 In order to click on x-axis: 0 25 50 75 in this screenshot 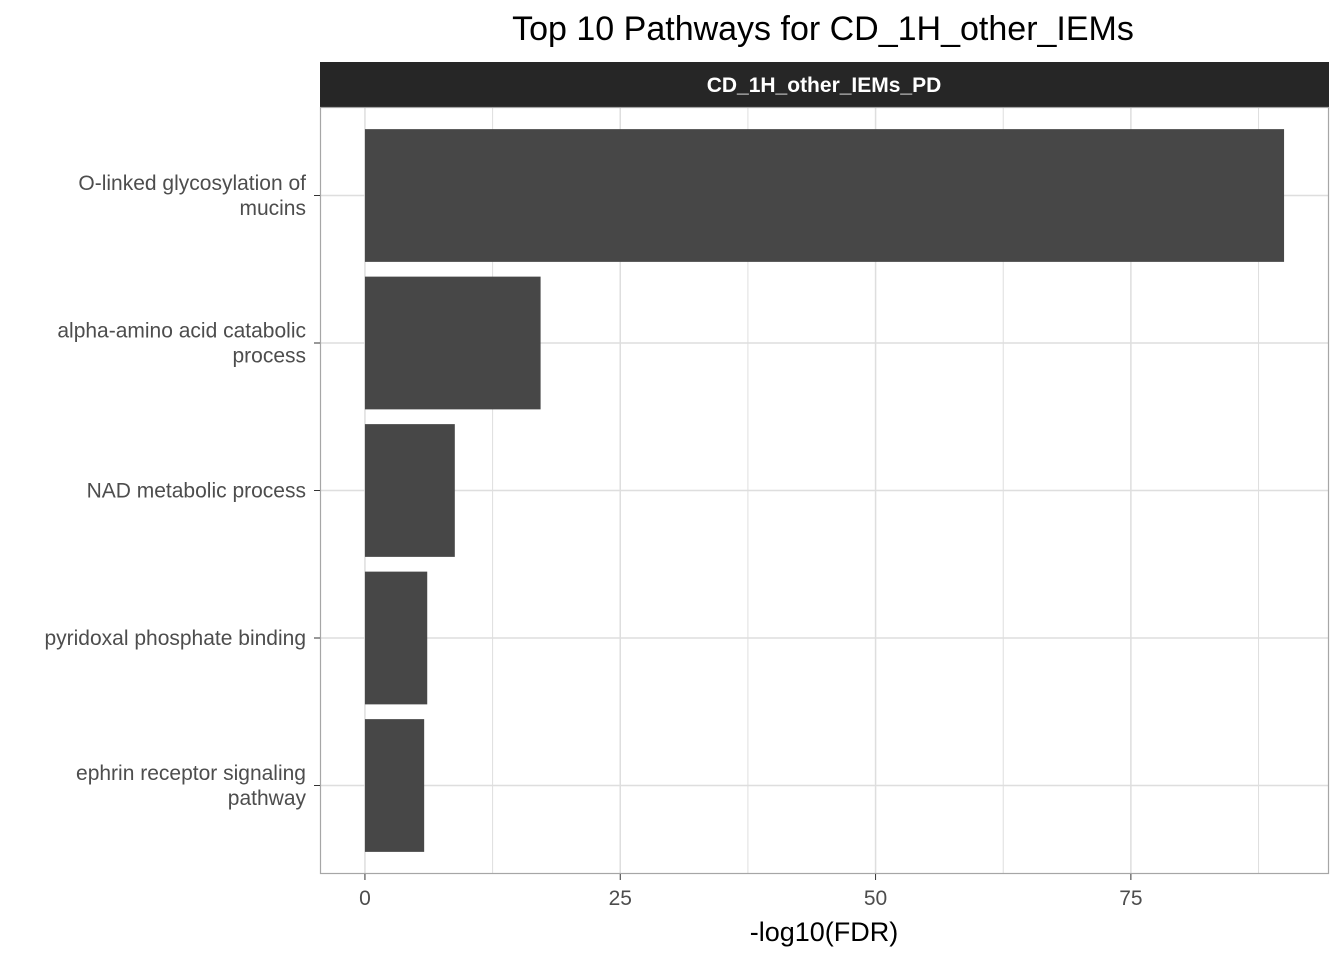, I will do `click(751, 892)`.